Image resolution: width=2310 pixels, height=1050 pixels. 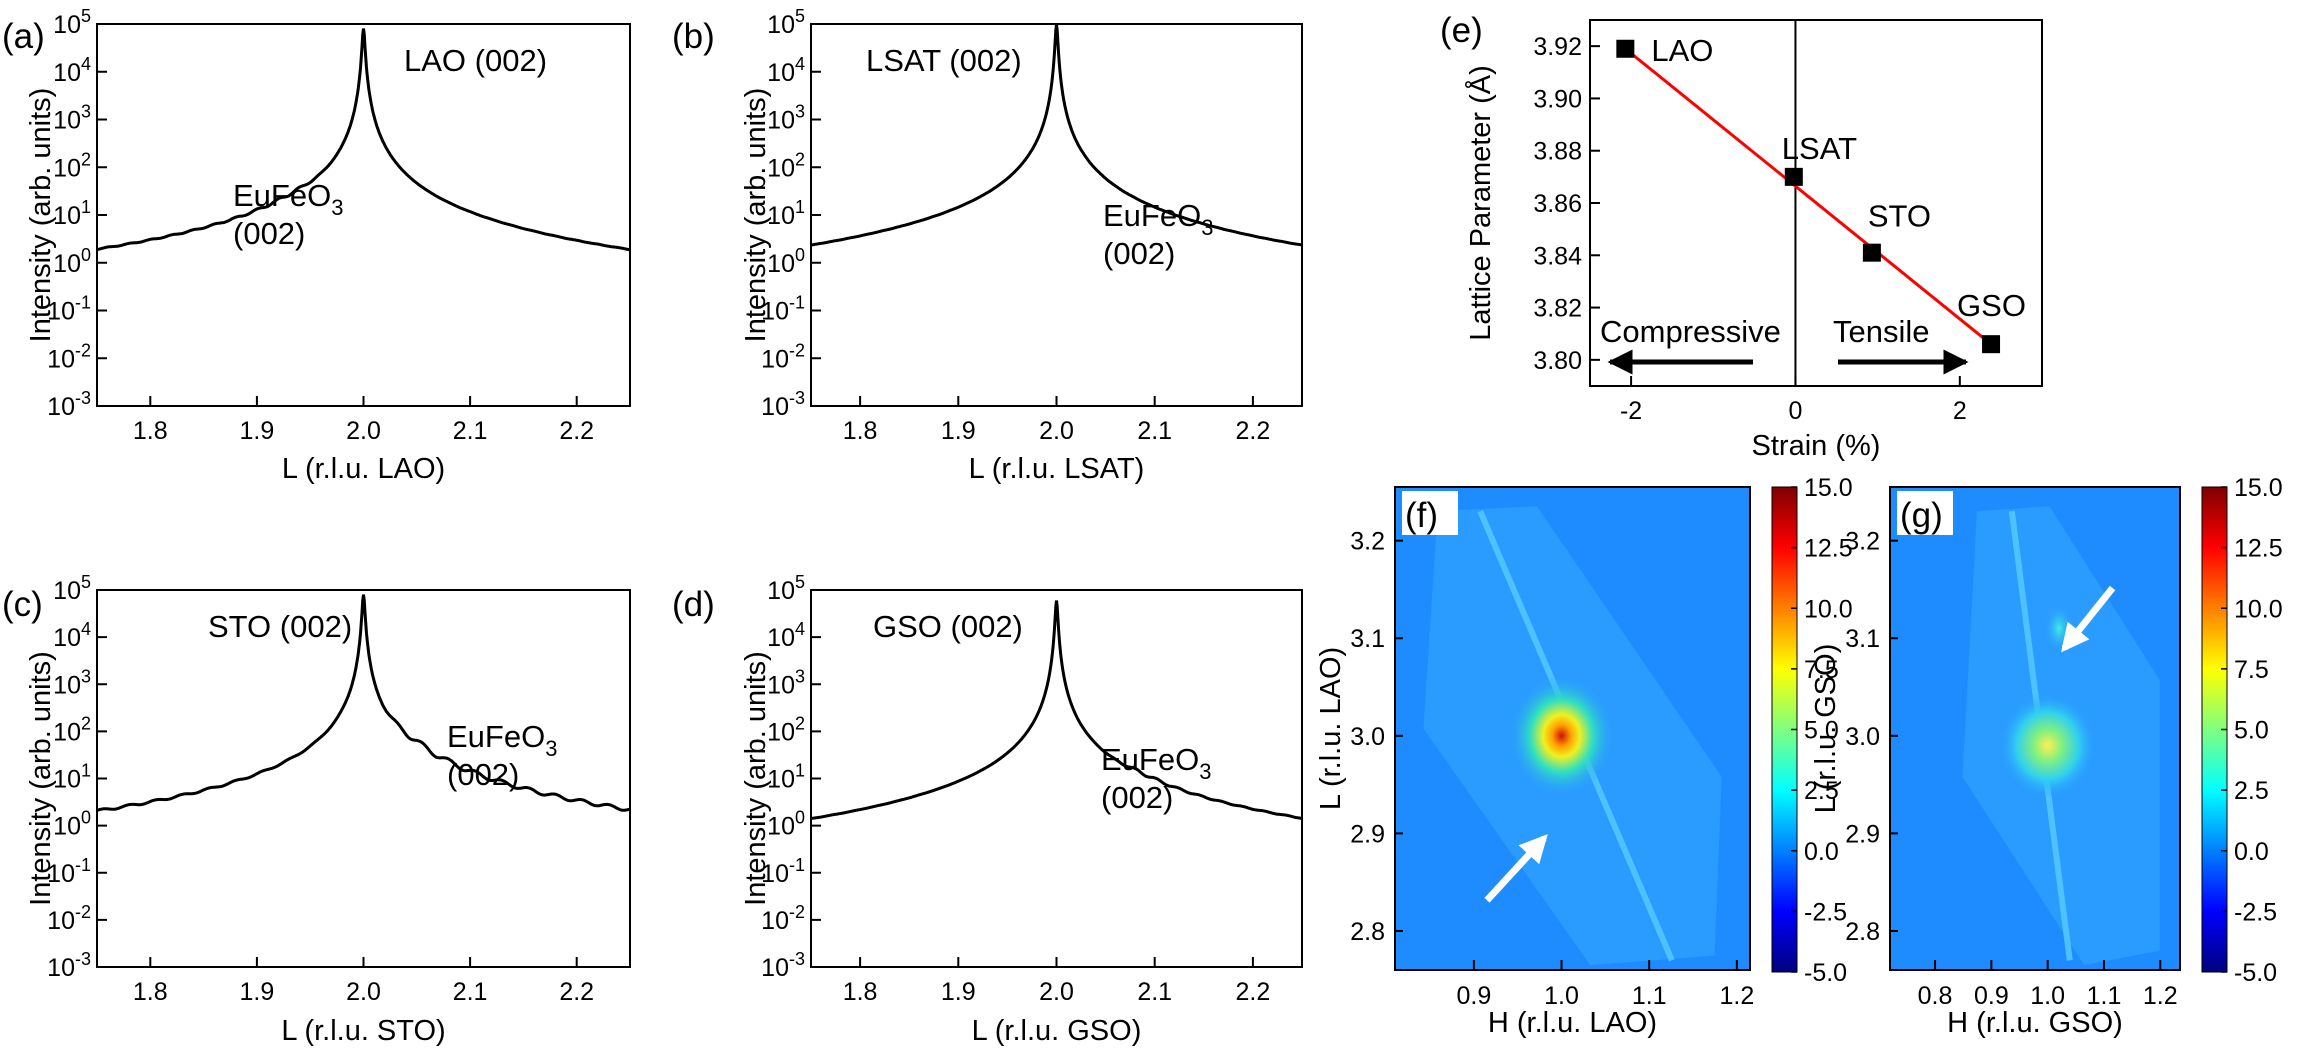 I want to click on y-tick-label: 3.88, so click(x=1557, y=152).